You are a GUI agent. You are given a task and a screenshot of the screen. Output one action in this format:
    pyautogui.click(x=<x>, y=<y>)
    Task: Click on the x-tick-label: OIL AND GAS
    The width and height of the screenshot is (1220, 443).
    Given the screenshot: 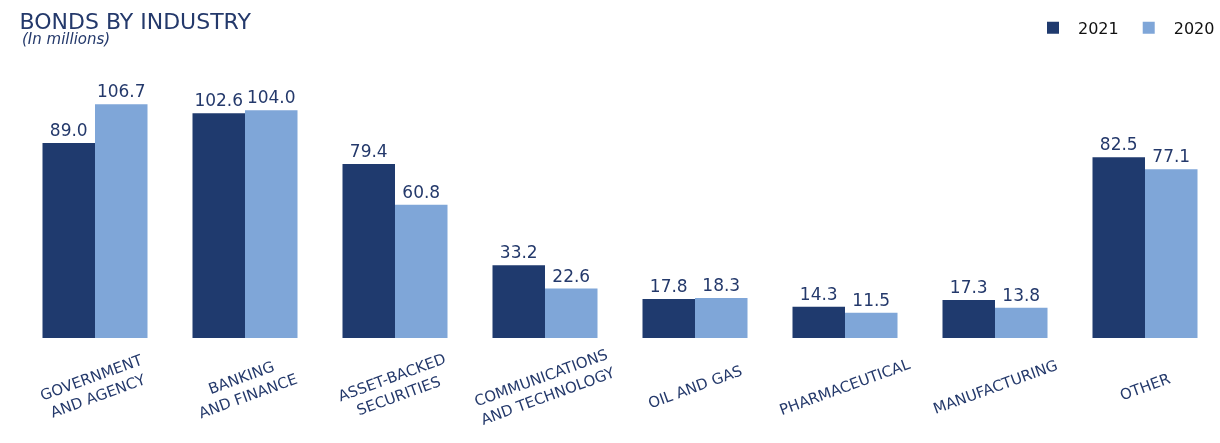 What is the action you would take?
    pyautogui.click(x=695, y=387)
    